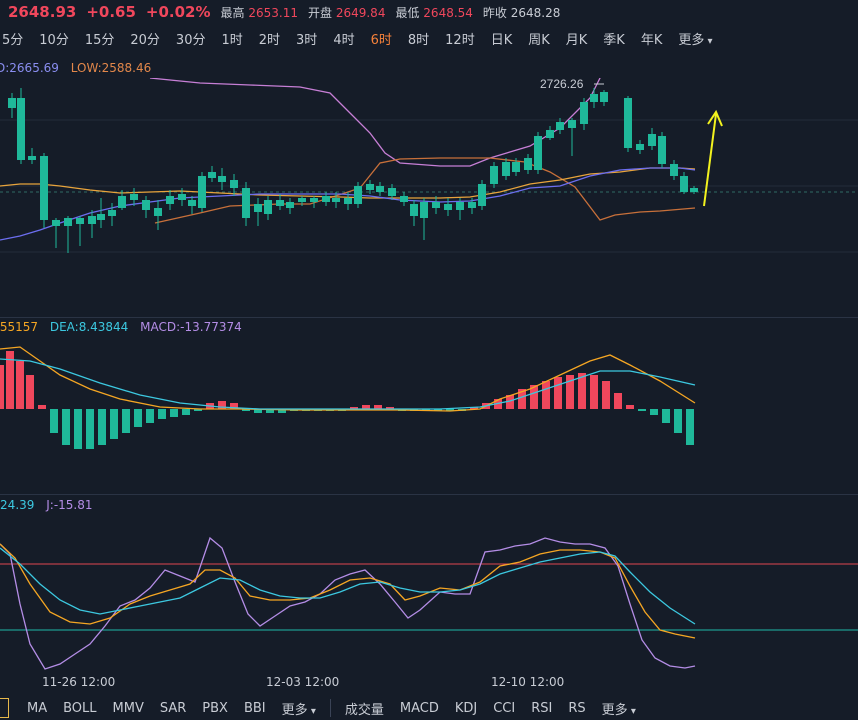 The height and width of the screenshot is (720, 858). What do you see at coordinates (37, 708) in the screenshot?
I see `indicator-ma: MA` at bounding box center [37, 708].